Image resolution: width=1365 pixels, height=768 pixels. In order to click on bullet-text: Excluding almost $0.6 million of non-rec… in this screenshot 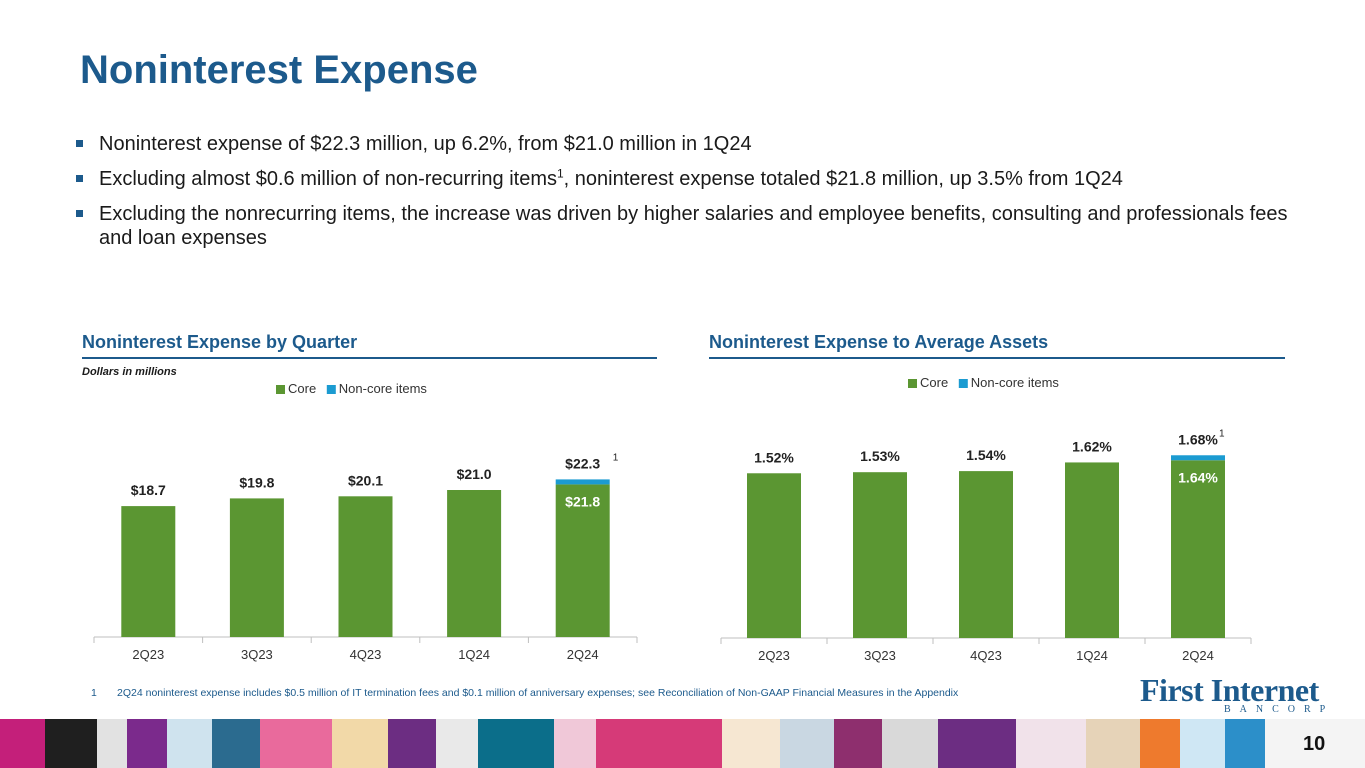, I will do `click(328, 179)`.